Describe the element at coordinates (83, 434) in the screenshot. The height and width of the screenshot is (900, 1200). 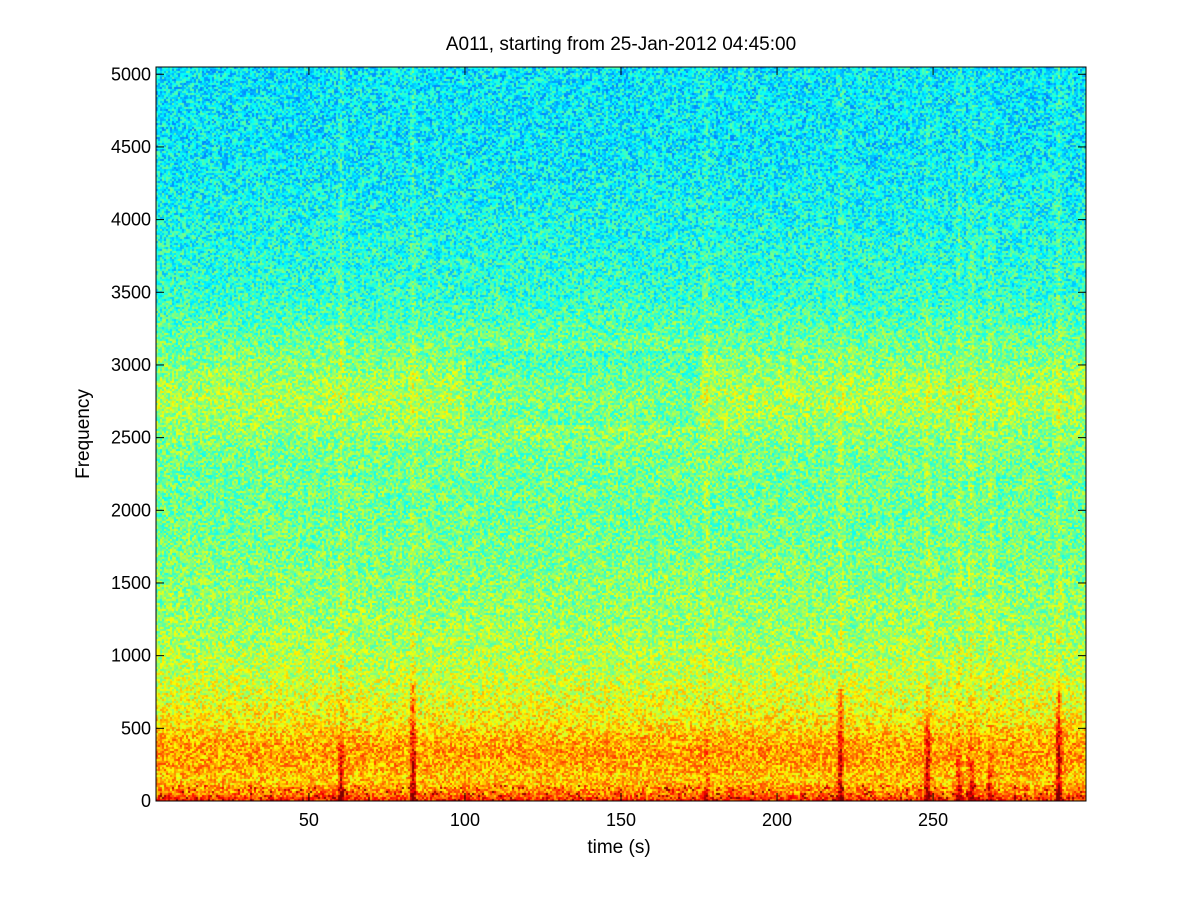
I see `y-axis-label: Frequency` at that location.